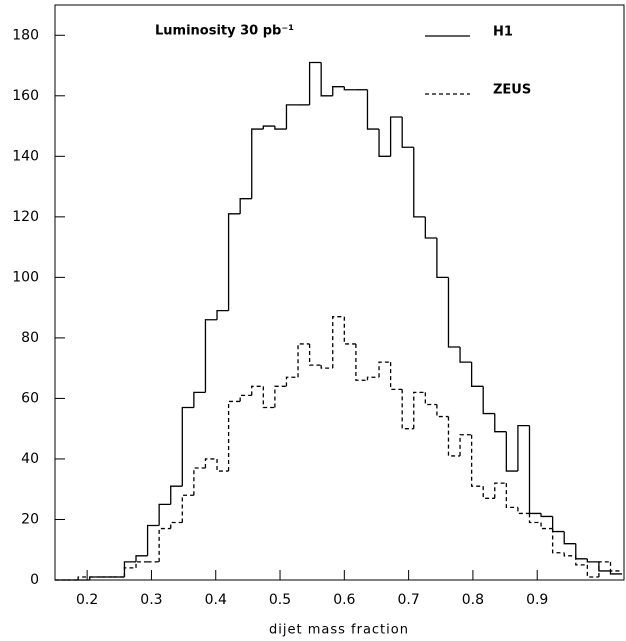 This screenshot has width=626, height=641. I want to click on x-tick-label: 0.5, so click(280, 600).